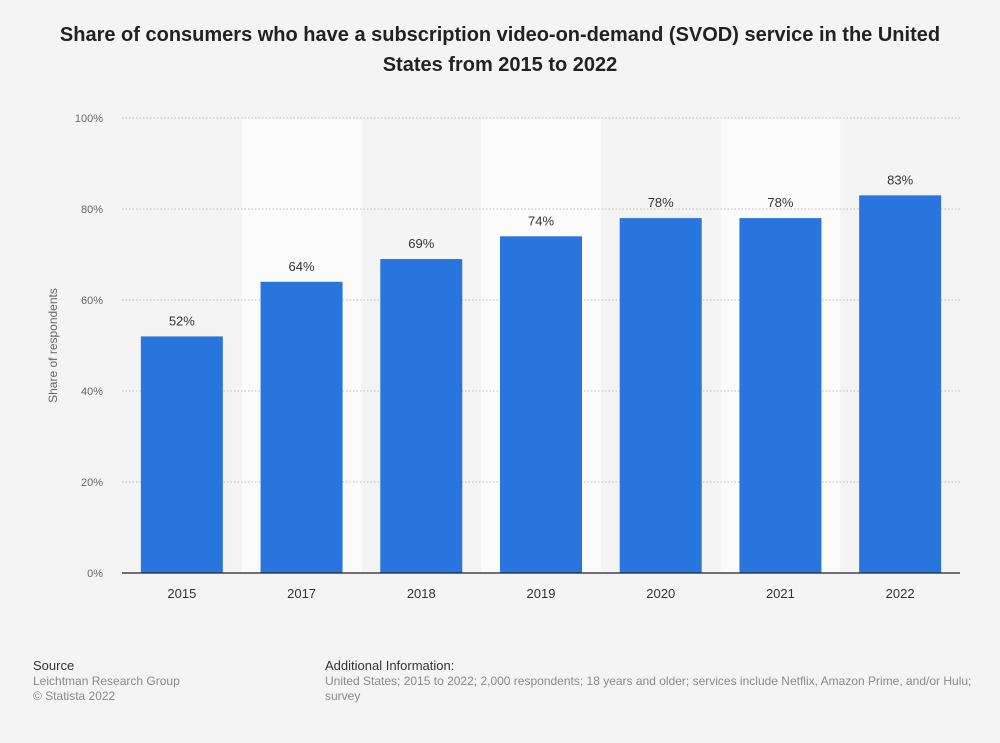 The image size is (1000, 743). I want to click on data-label: 69%, so click(421, 243).